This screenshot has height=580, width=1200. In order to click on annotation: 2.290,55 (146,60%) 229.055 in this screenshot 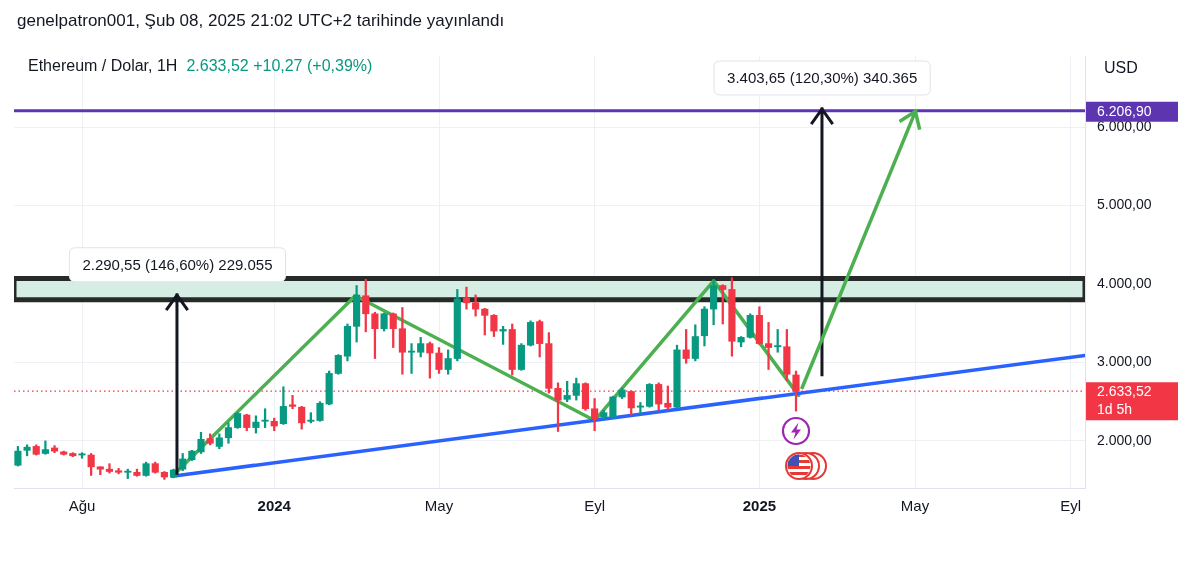, I will do `click(177, 264)`.